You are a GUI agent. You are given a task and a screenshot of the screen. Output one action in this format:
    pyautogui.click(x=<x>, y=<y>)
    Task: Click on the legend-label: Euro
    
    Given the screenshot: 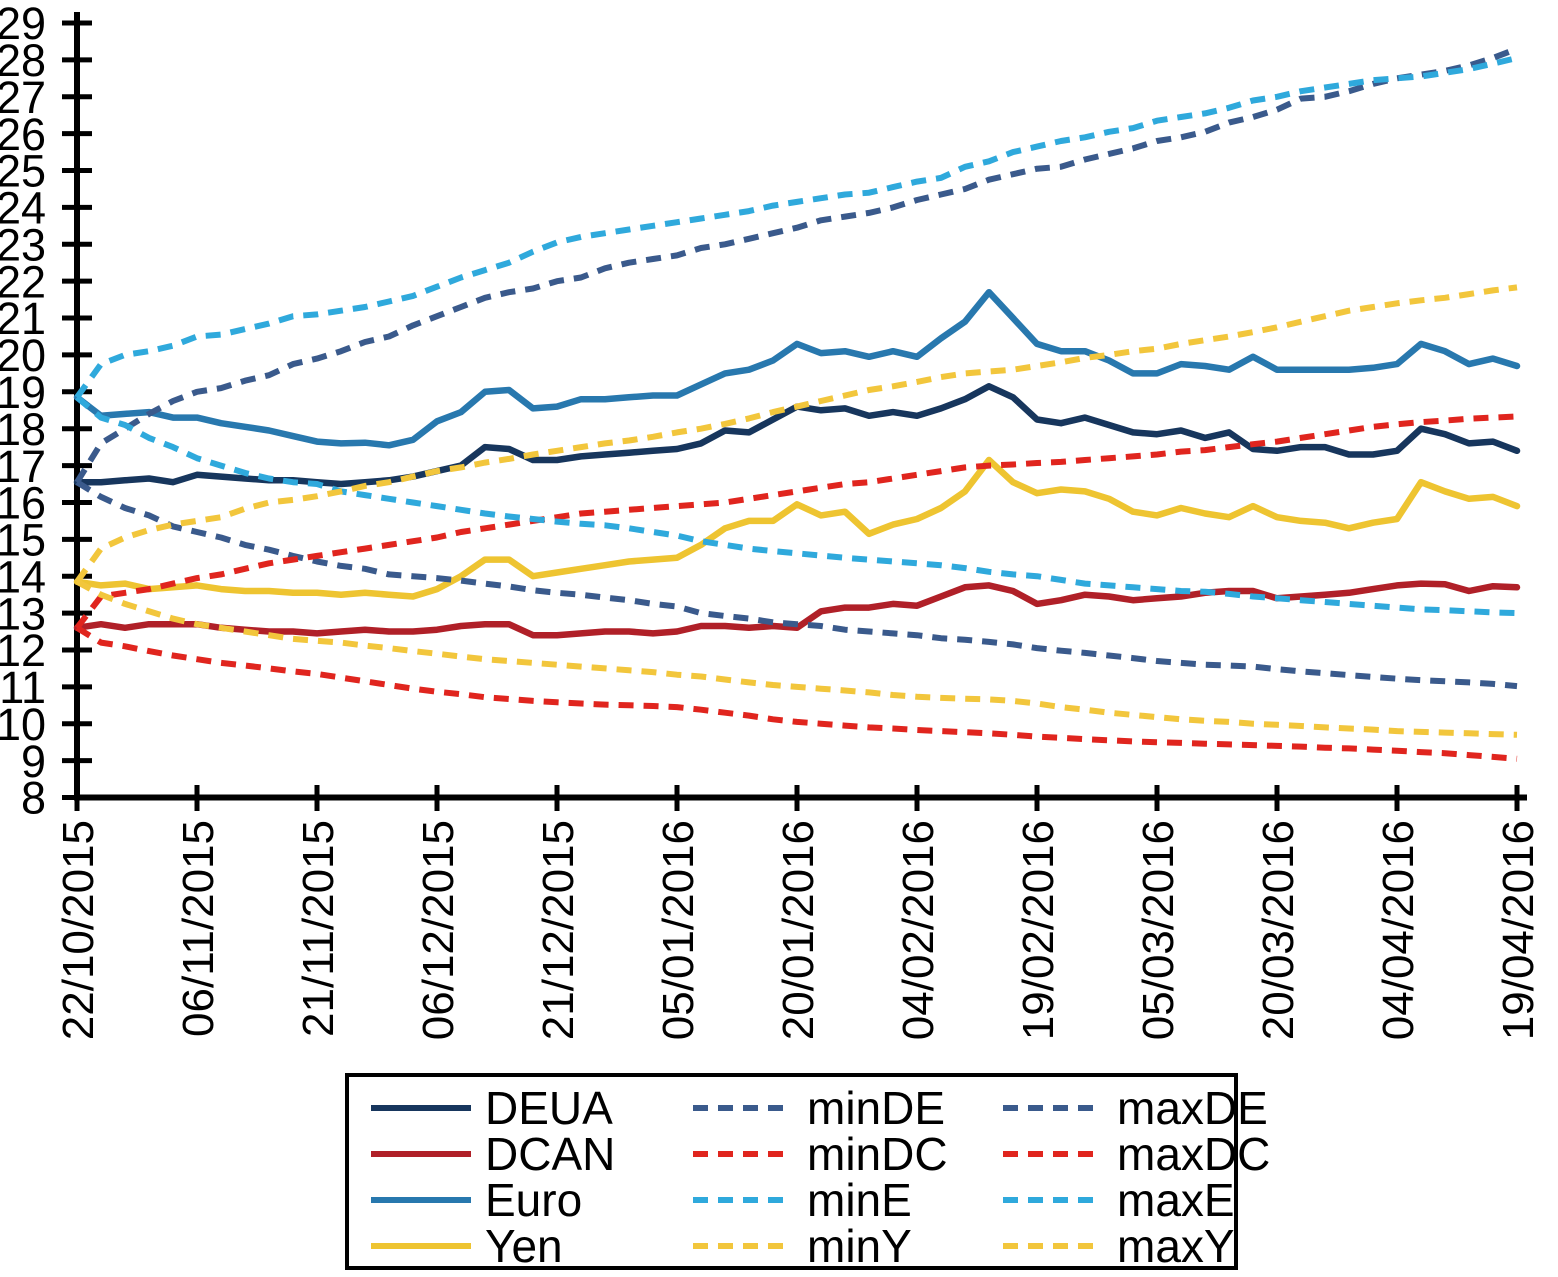 What is the action you would take?
    pyautogui.click(x=534, y=1200)
    